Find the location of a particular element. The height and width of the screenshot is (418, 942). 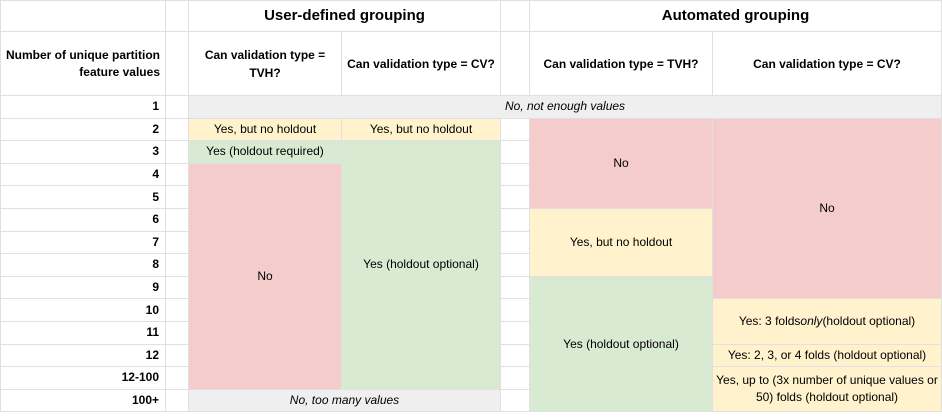

cell-text-suffix: (holdout optional) is located at coordinates (869, 320).